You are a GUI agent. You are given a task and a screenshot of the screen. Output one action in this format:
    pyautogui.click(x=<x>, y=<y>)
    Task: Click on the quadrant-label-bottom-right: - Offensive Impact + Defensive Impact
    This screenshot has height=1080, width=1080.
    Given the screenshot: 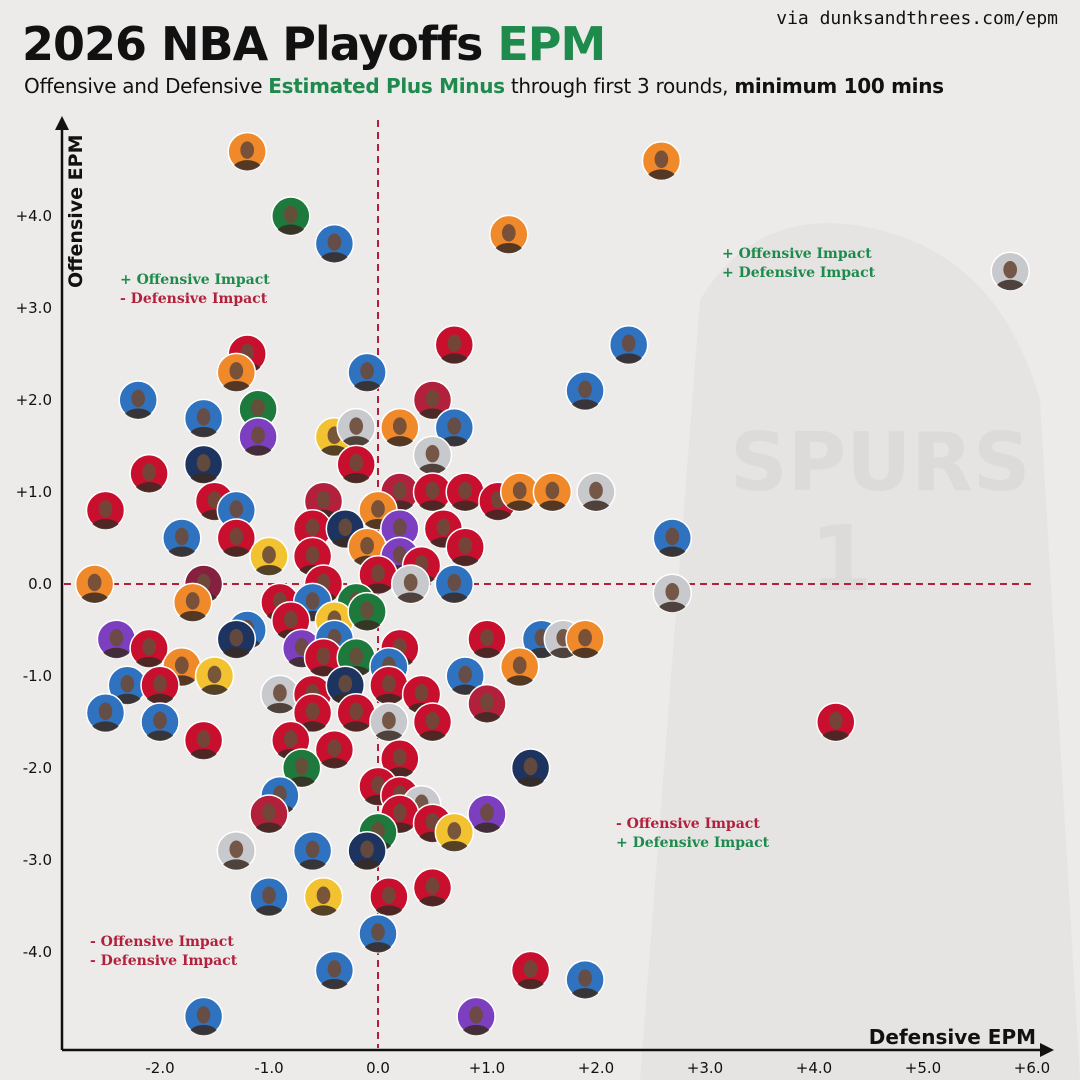 What is the action you would take?
    pyautogui.click(x=693, y=833)
    